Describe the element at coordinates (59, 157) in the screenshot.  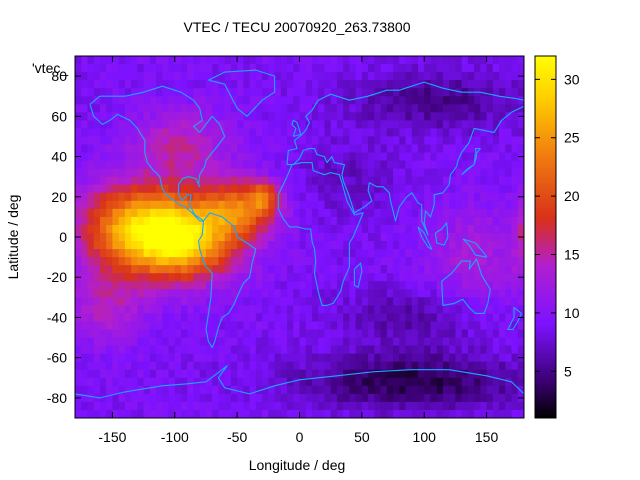
I see `y-tick-label: 40` at that location.